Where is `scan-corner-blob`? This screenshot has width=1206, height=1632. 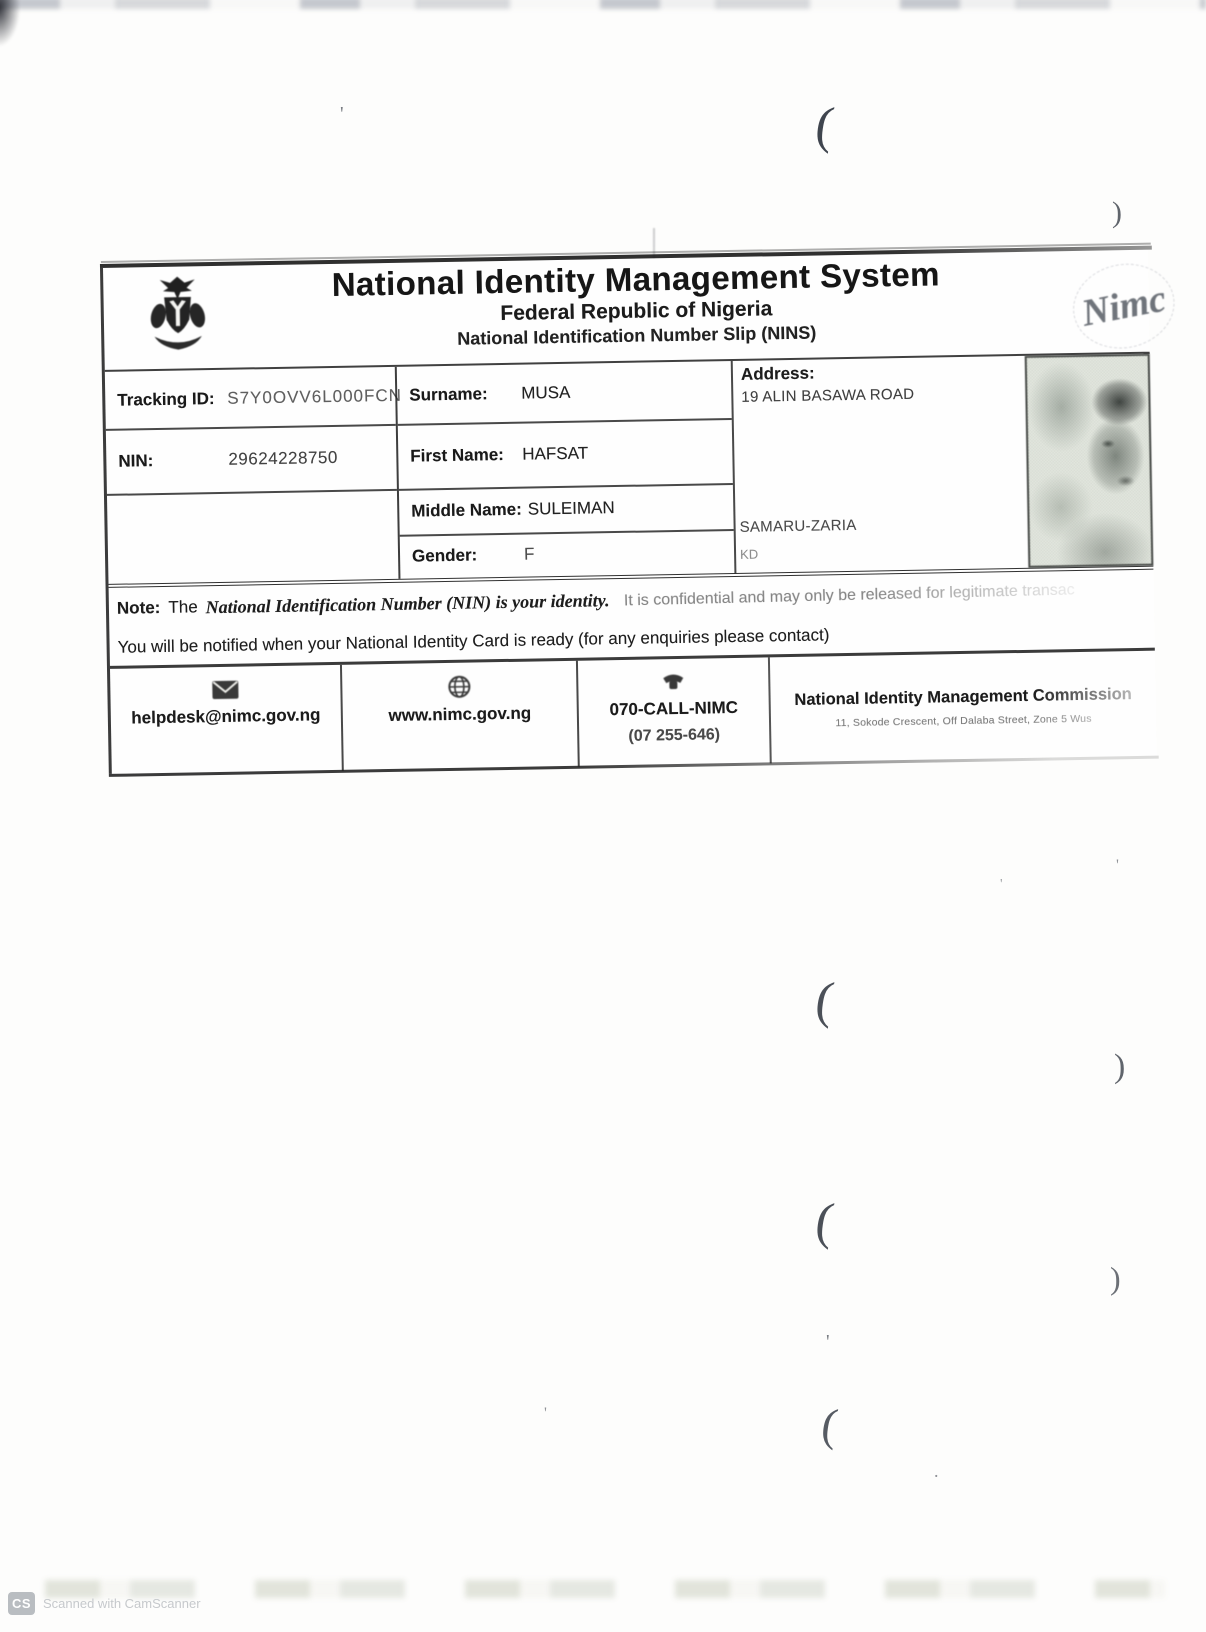
scan-corner-blob is located at coordinates (10, 23).